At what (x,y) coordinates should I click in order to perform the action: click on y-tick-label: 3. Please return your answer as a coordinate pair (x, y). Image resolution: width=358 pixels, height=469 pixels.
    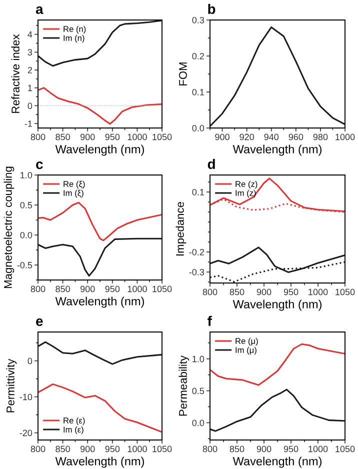
    Looking at the image, I should click on (30, 52).